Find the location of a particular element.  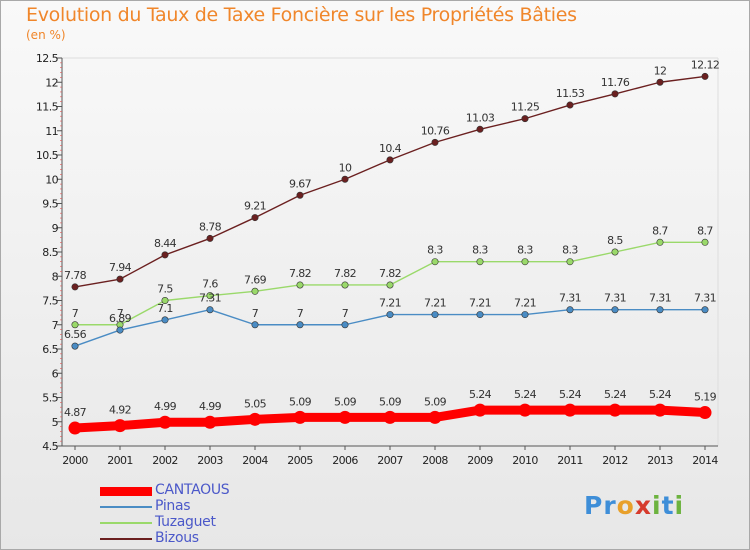

data-label-pinas: 7.21 is located at coordinates (435, 303).